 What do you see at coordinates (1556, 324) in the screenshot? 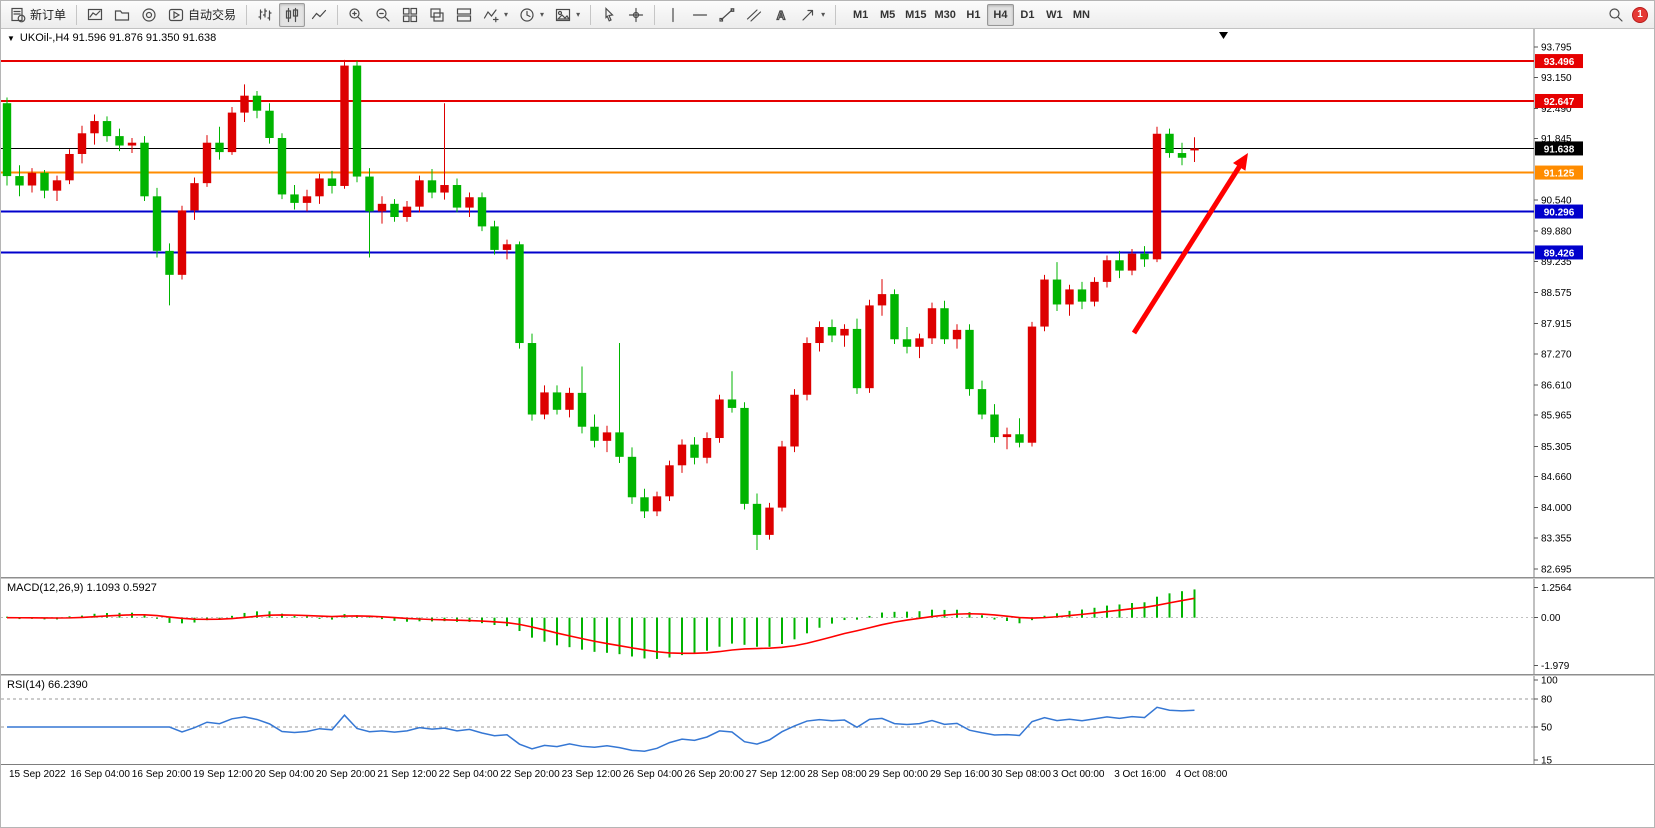
I see `price-tick: 87.915` at bounding box center [1556, 324].